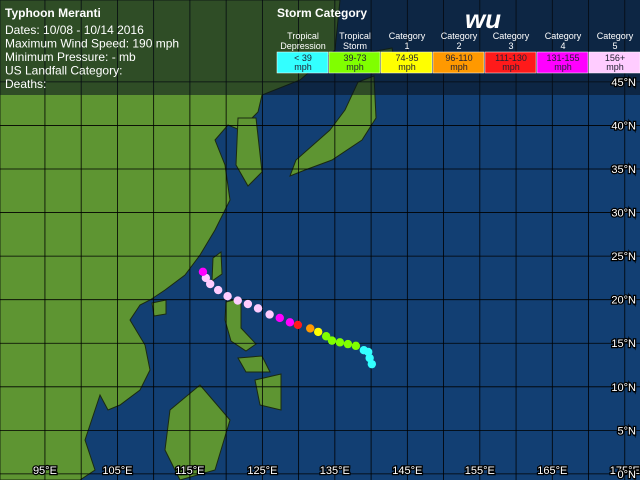  I want to click on lon-label: 135°E, so click(335, 471).